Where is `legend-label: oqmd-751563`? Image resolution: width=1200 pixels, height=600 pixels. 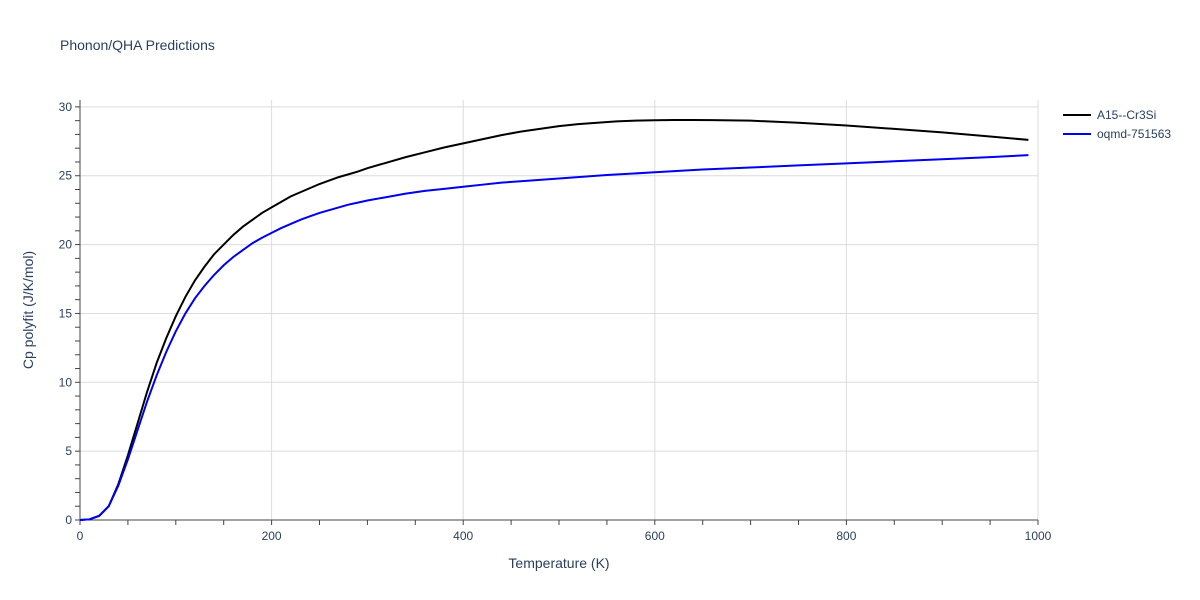 legend-label: oqmd-751563 is located at coordinates (1134, 134).